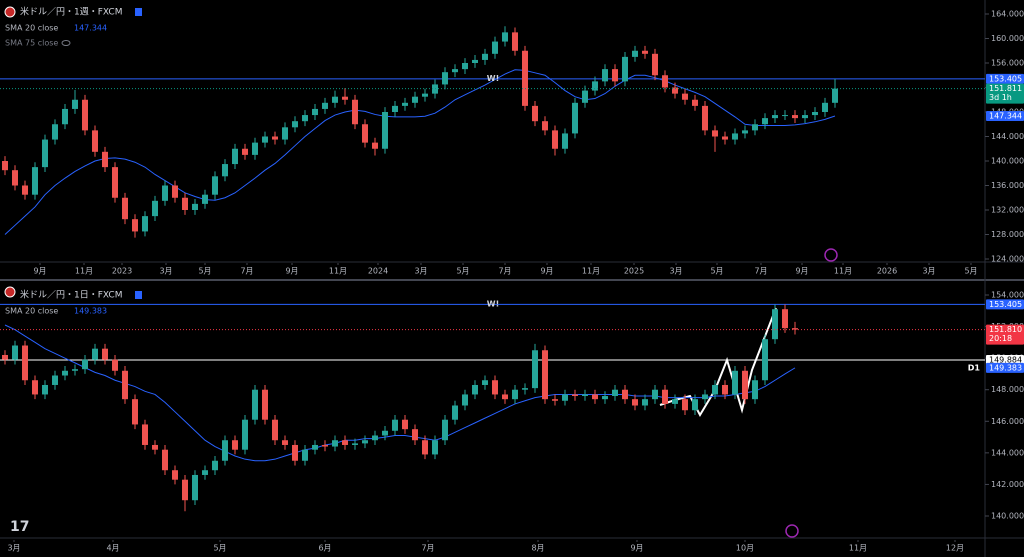 The image size is (1024, 557). I want to click on y-tick-label: 124.000, so click(1007, 259).